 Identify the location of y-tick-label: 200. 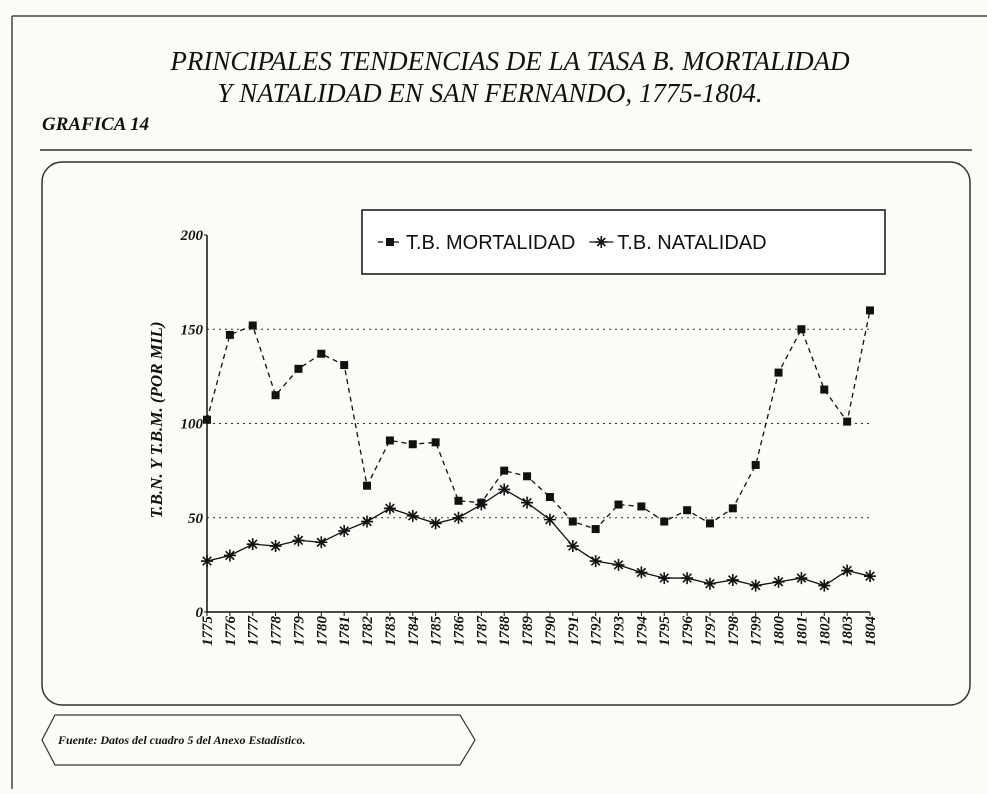
(192, 236).